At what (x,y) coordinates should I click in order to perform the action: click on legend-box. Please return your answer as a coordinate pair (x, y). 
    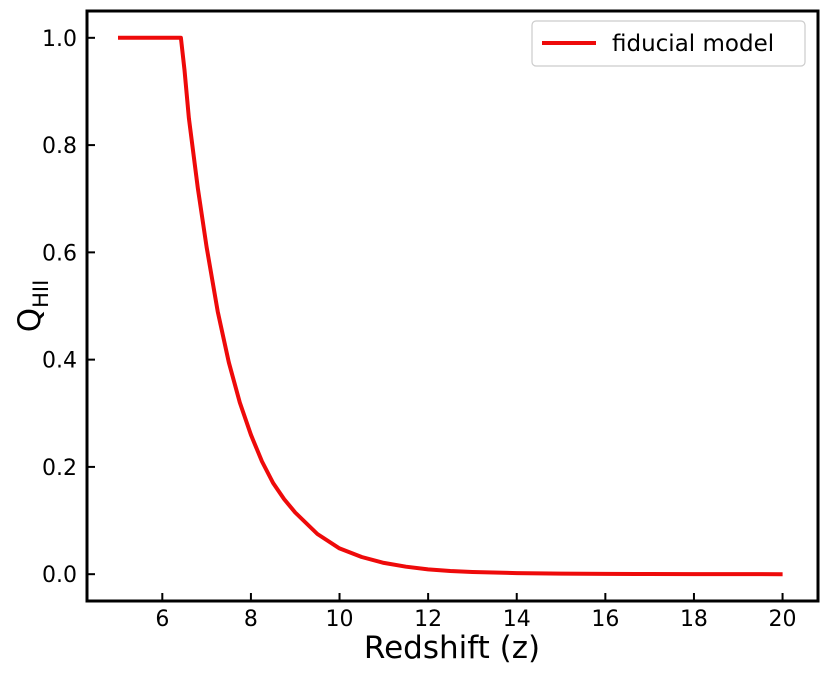
    Looking at the image, I should click on (668, 43).